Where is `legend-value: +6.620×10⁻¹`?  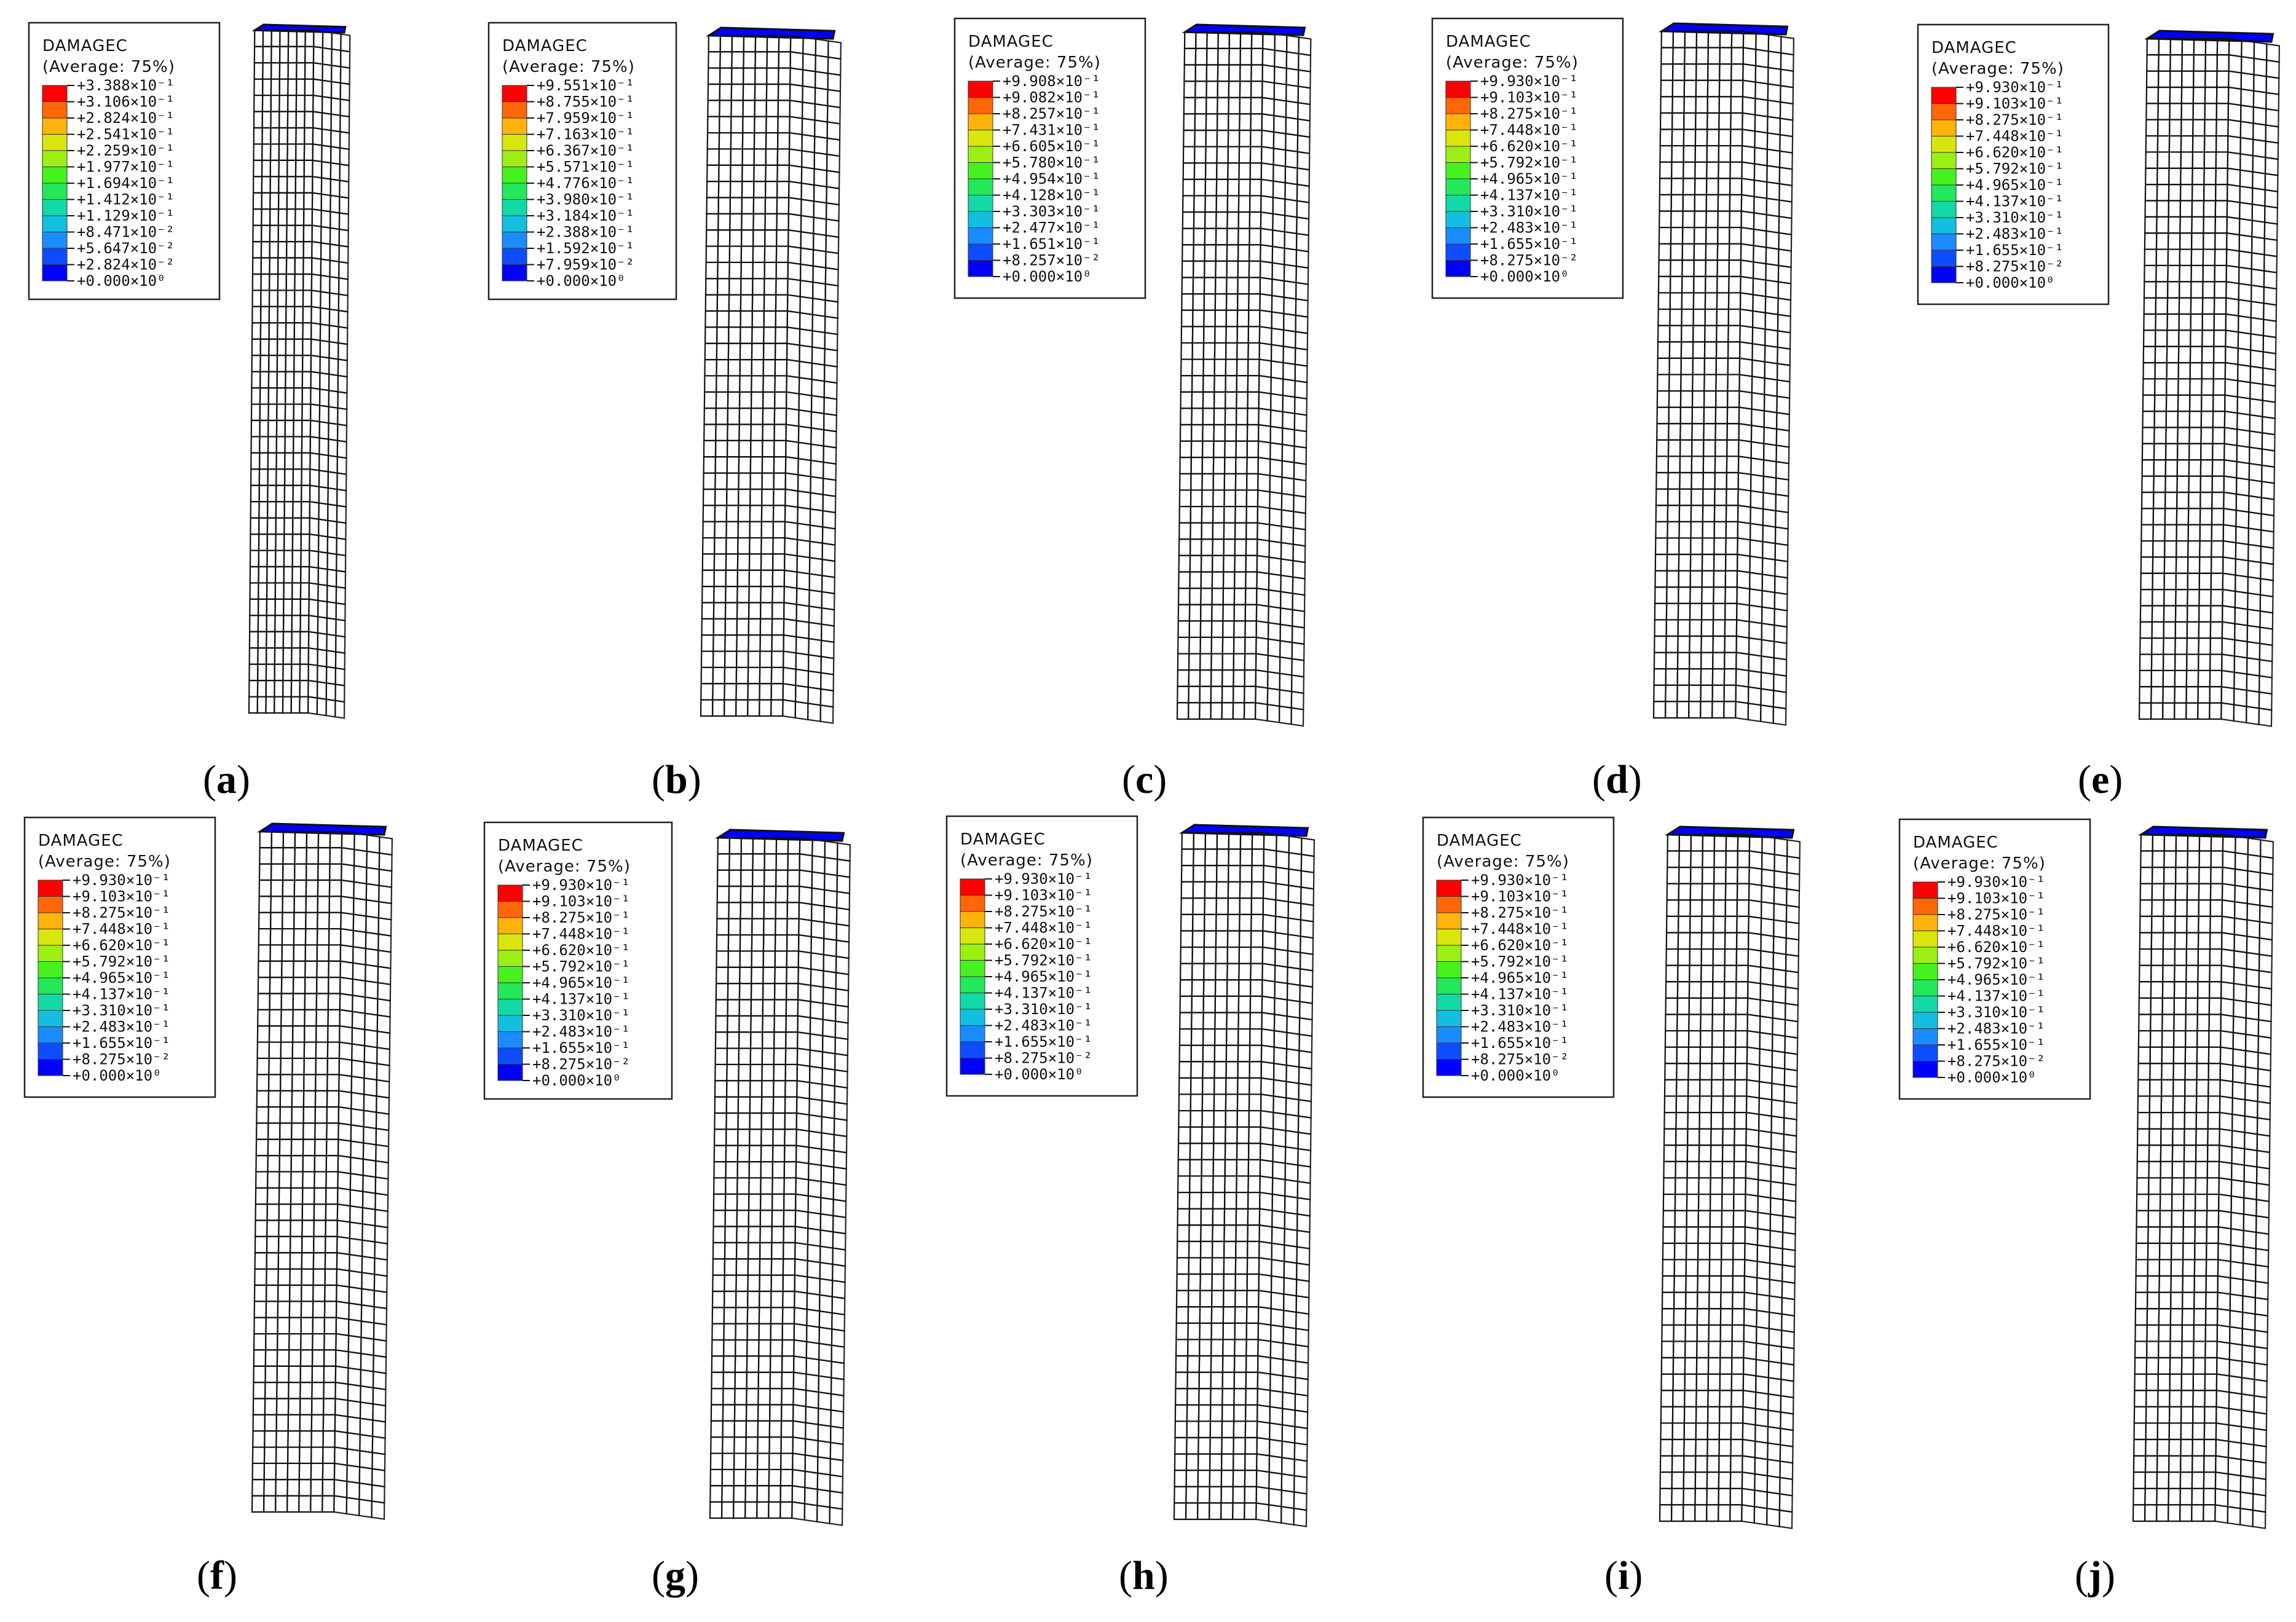 legend-value: +6.620×10⁻¹ is located at coordinates (122, 946).